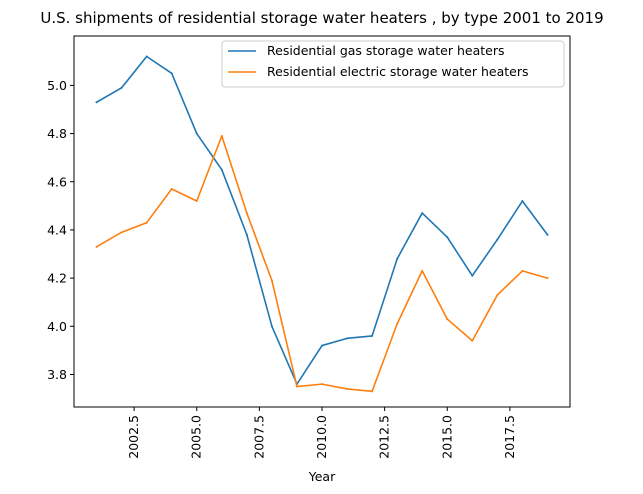  I want to click on y-tick-label: 4.8, so click(57, 133).